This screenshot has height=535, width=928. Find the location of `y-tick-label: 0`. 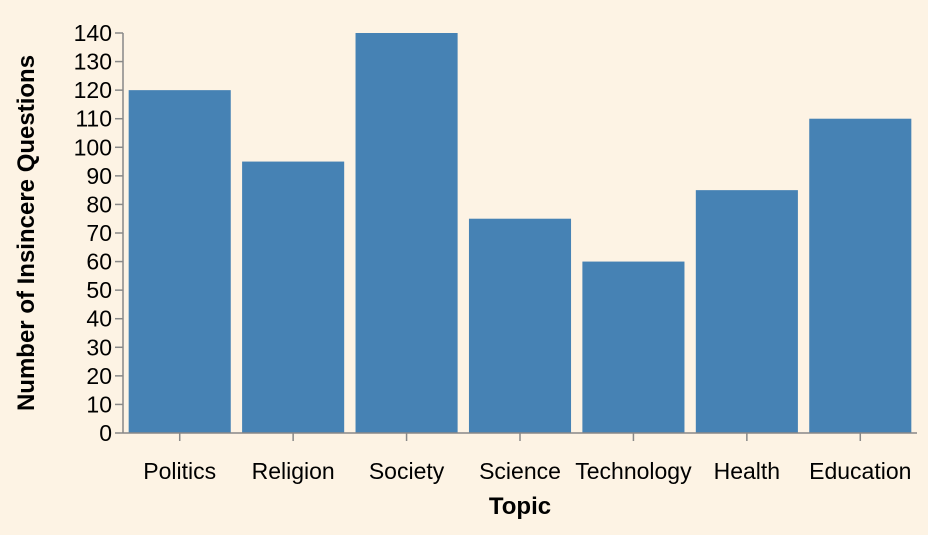

y-tick-label: 0 is located at coordinates (105, 433).